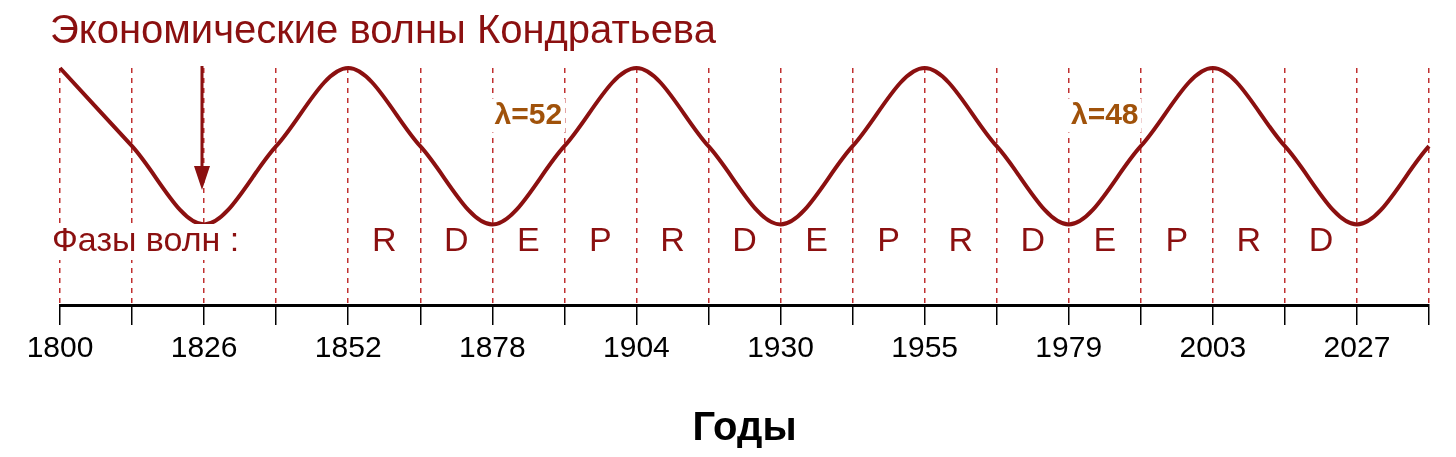 The width and height of the screenshot is (1456, 457). Describe the element at coordinates (492, 347) in the screenshot. I see `x-tick-label: 1878` at that location.